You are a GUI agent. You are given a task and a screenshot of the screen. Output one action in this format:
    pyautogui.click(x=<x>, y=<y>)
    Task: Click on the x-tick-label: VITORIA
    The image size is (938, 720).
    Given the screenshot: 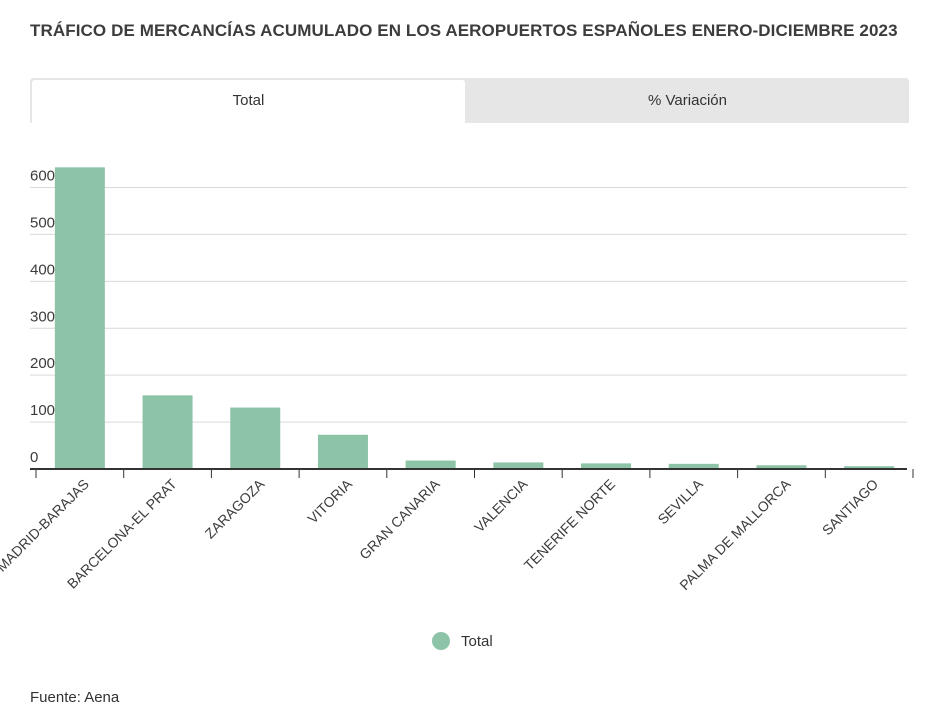 What is the action you would take?
    pyautogui.click(x=329, y=500)
    